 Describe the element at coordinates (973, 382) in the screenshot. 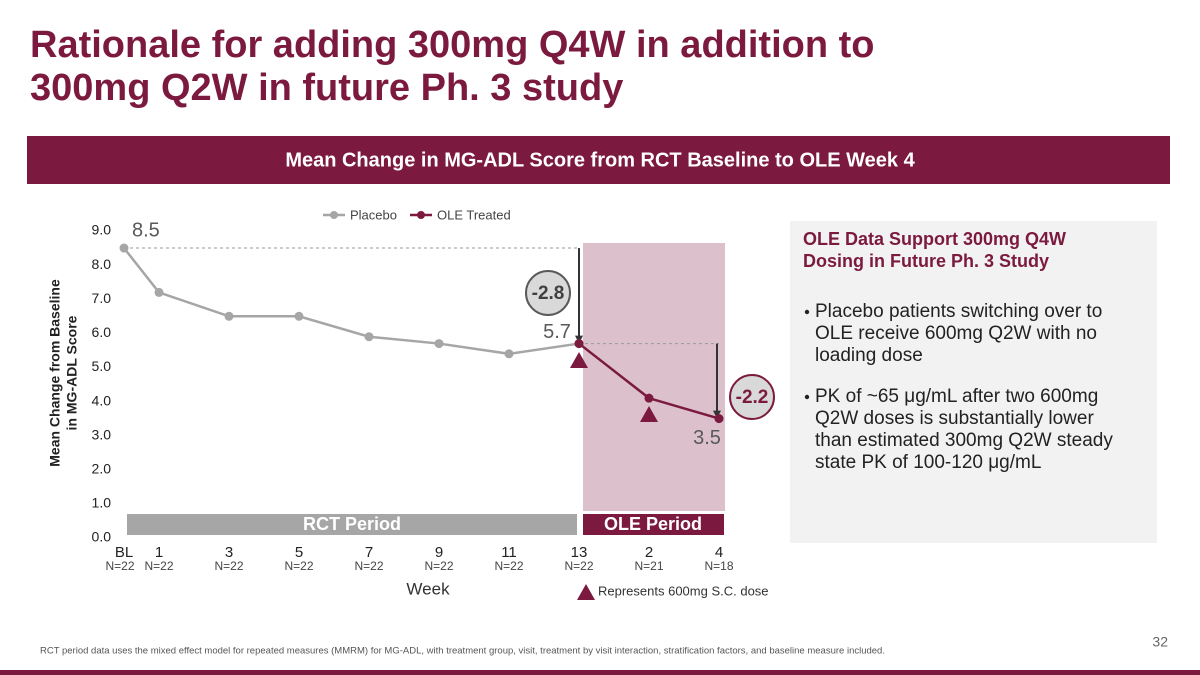

I see `side-box` at that location.